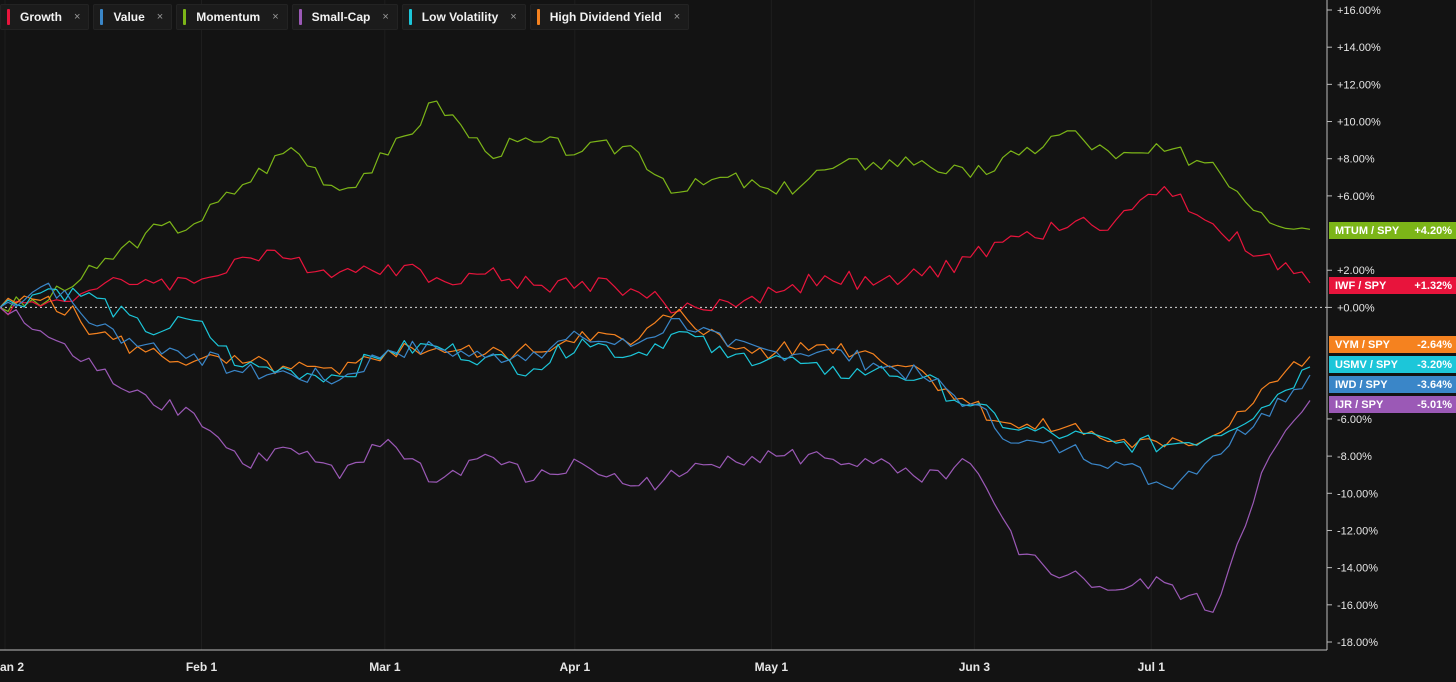  I want to click on legend-item-high-dividend-yield: High Dividend Yield ×, so click(609, 17).